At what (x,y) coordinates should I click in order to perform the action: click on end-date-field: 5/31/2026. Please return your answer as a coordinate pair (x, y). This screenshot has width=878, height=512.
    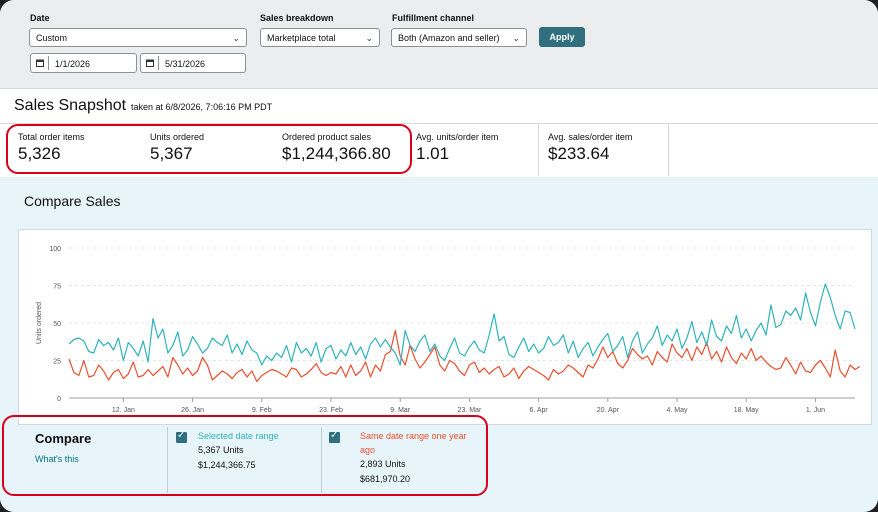
    Looking at the image, I should click on (193, 63).